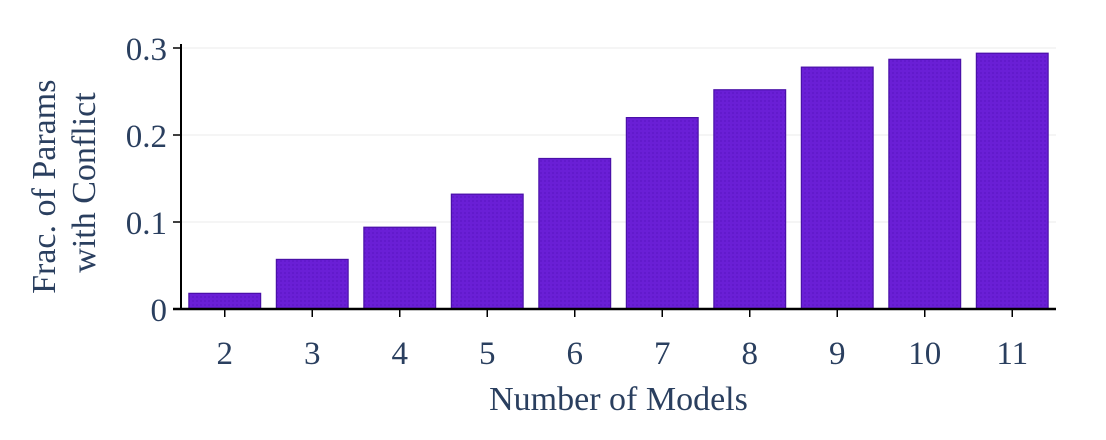 Image resolution: width=1106 pixels, height=440 pixels. Describe the element at coordinates (146, 50) in the screenshot. I see `y-tick-label: 0.3` at that location.